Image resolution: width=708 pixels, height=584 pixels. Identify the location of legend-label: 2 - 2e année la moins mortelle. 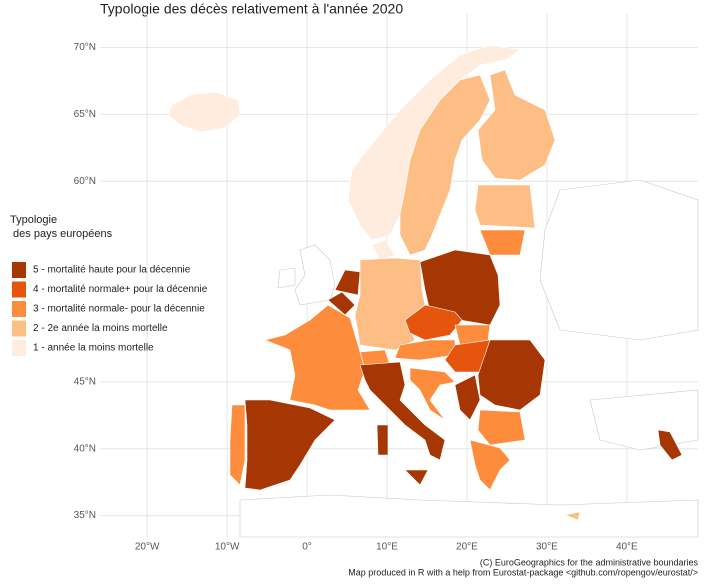
(100, 328).